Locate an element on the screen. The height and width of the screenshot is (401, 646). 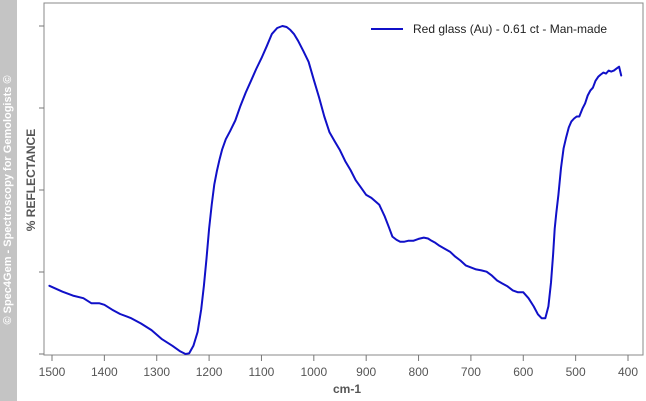
x-tick-label: 1000 is located at coordinates (313, 372).